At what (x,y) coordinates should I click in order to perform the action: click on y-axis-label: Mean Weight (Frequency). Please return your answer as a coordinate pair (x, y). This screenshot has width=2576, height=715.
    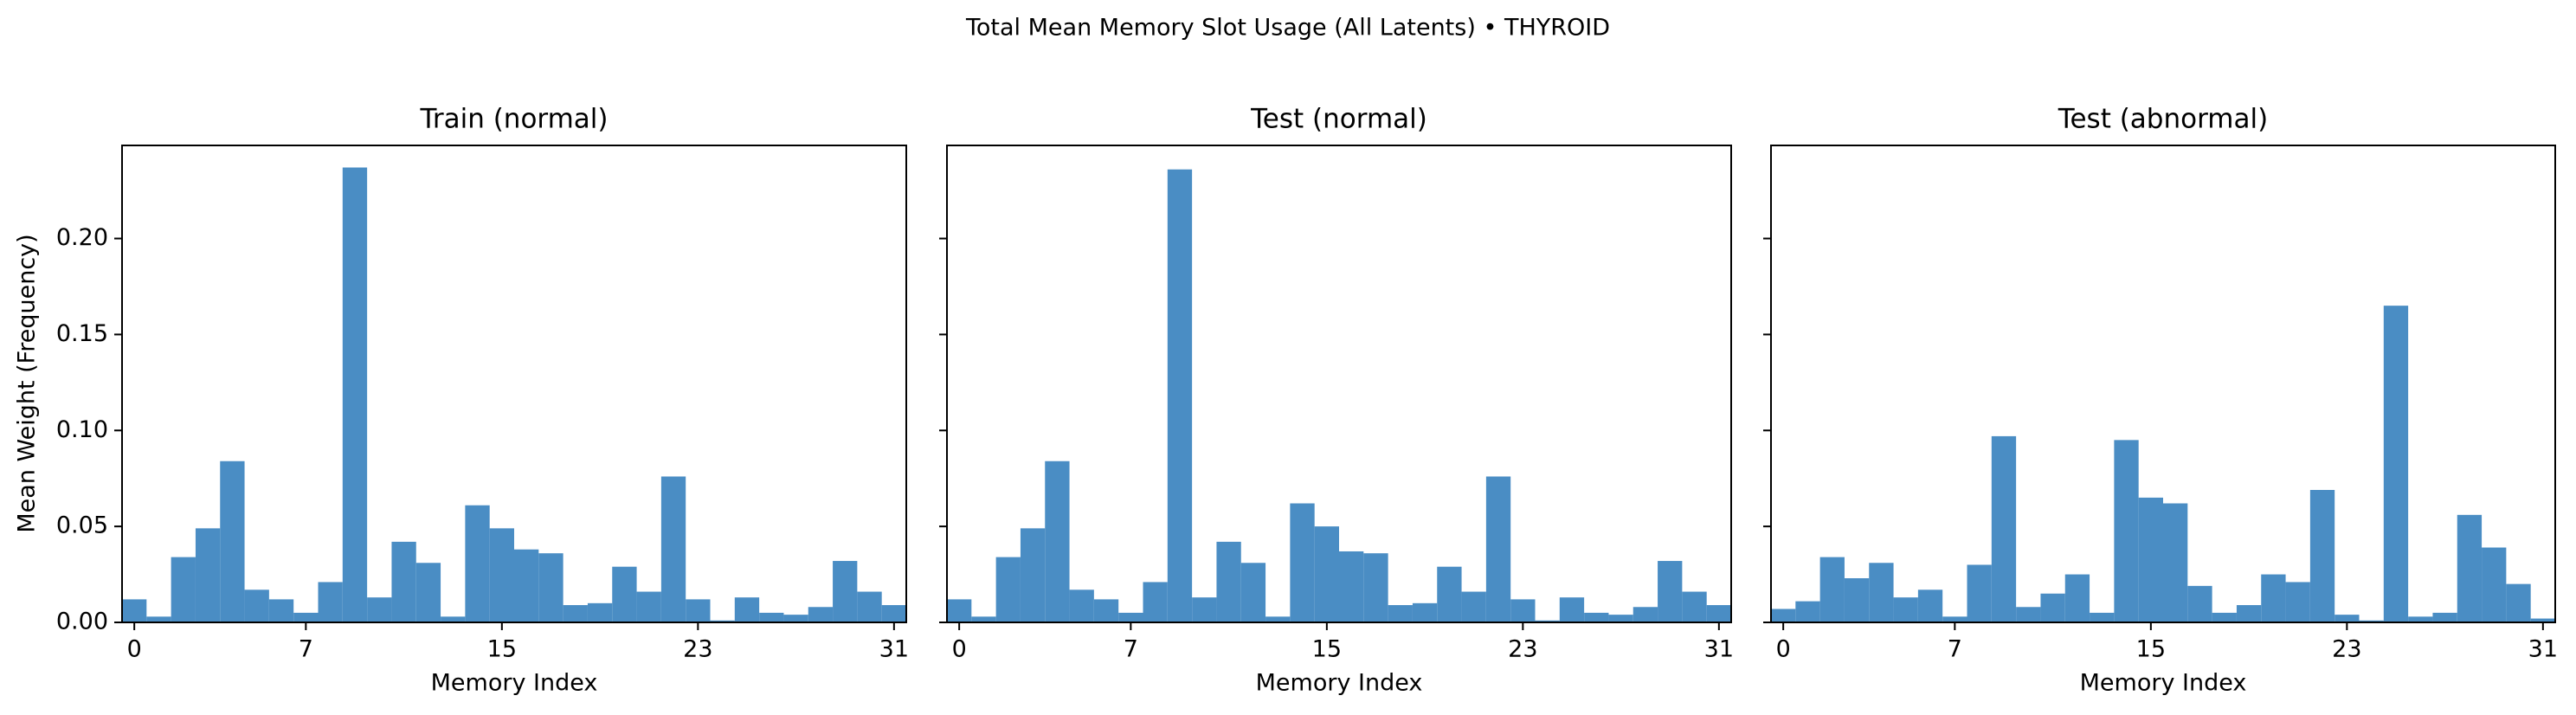
    Looking at the image, I should click on (27, 383).